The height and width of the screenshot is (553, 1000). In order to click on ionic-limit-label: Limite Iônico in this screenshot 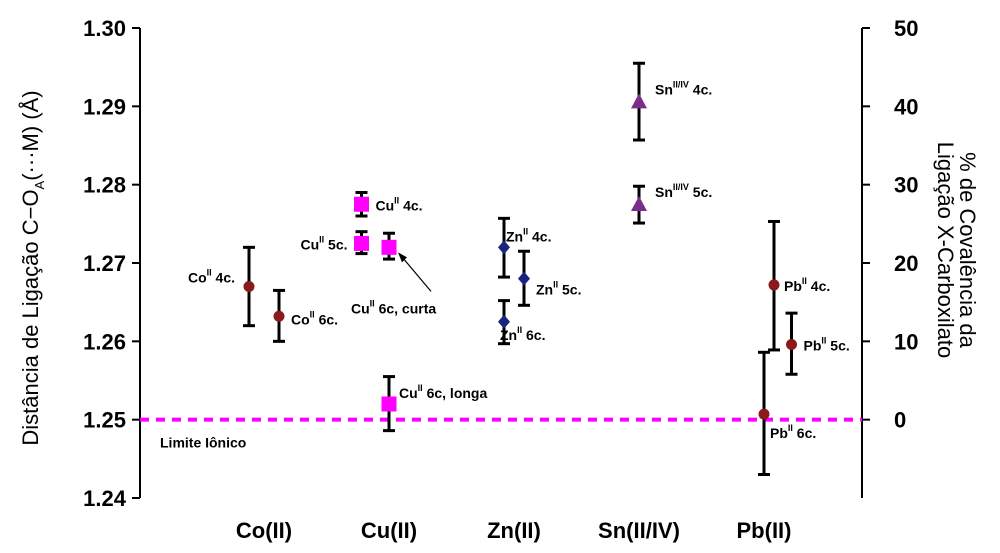, I will do `click(203, 443)`.